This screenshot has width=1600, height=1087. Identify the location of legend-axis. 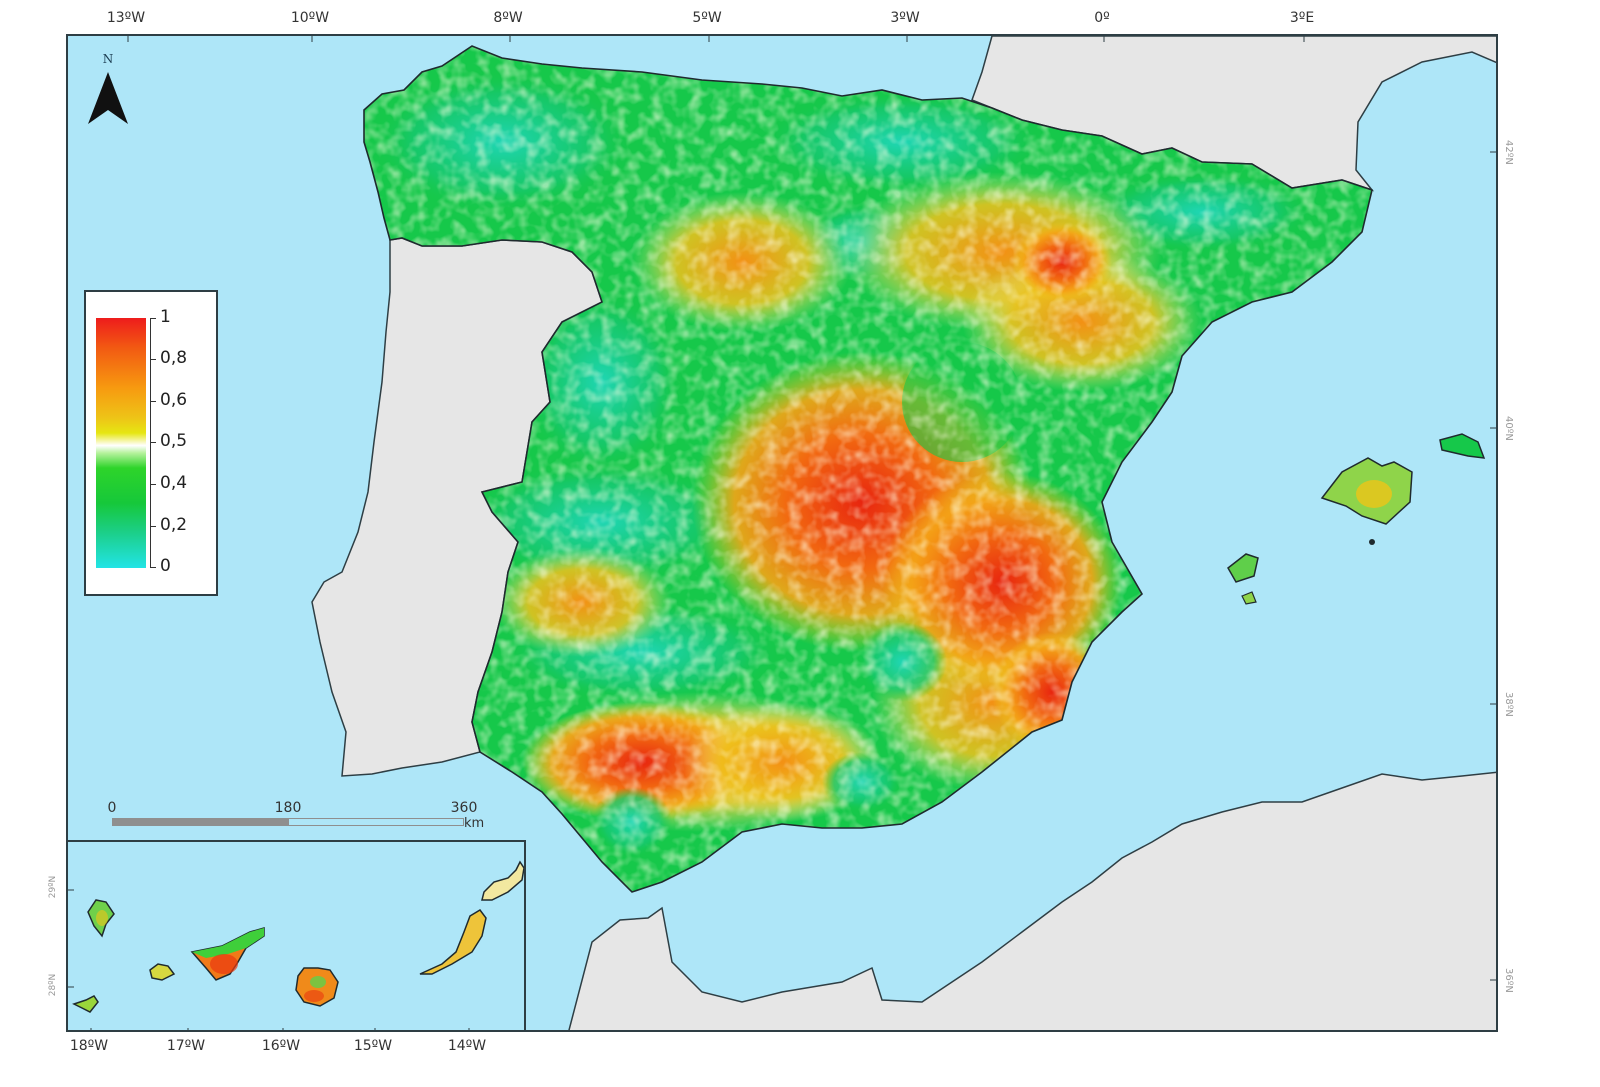
(150, 443).